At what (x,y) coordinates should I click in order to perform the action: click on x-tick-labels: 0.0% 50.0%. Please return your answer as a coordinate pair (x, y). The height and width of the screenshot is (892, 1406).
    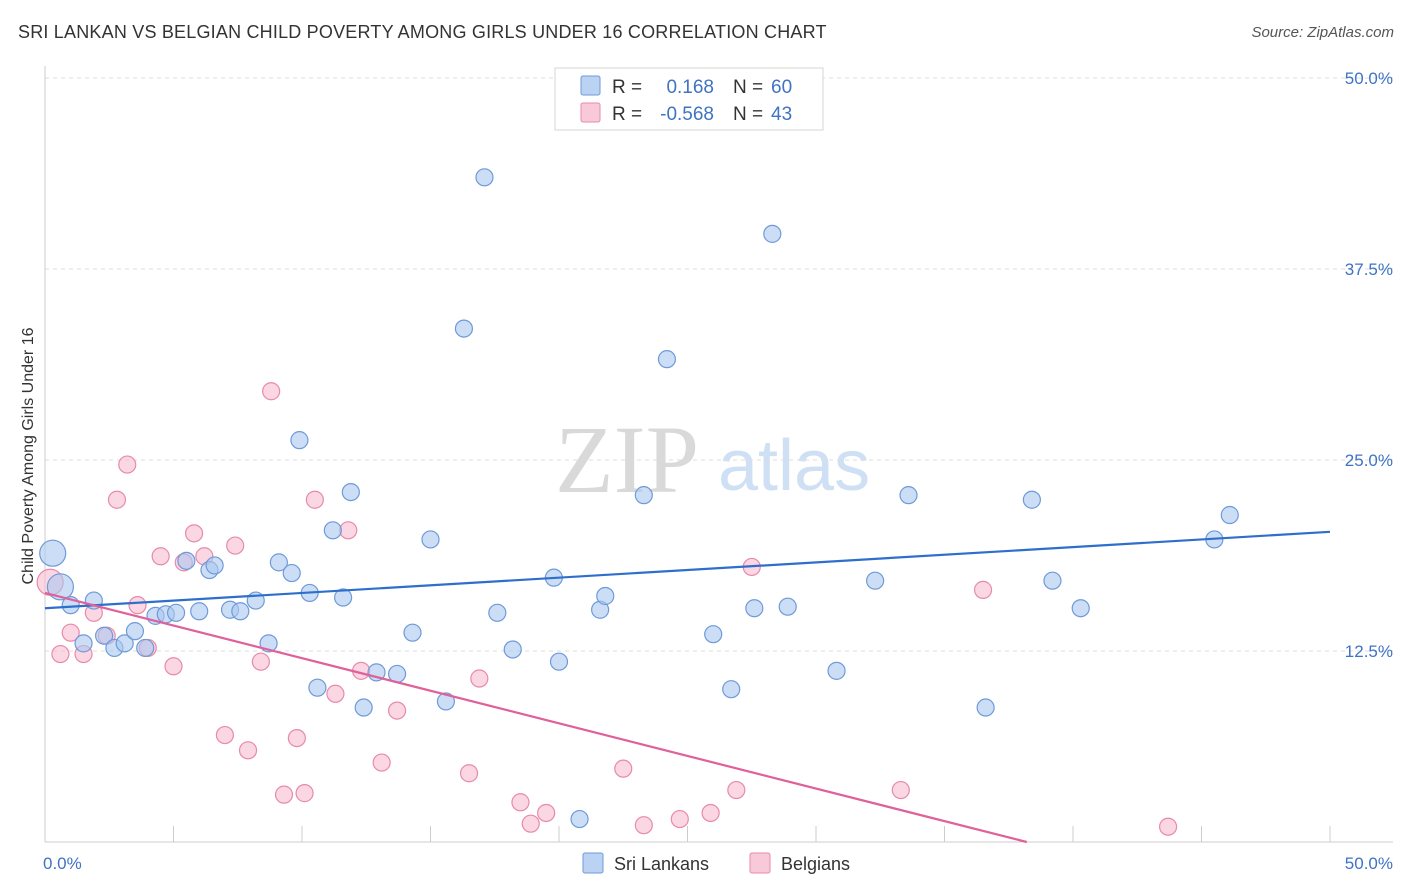
    Looking at the image, I should click on (718, 863).